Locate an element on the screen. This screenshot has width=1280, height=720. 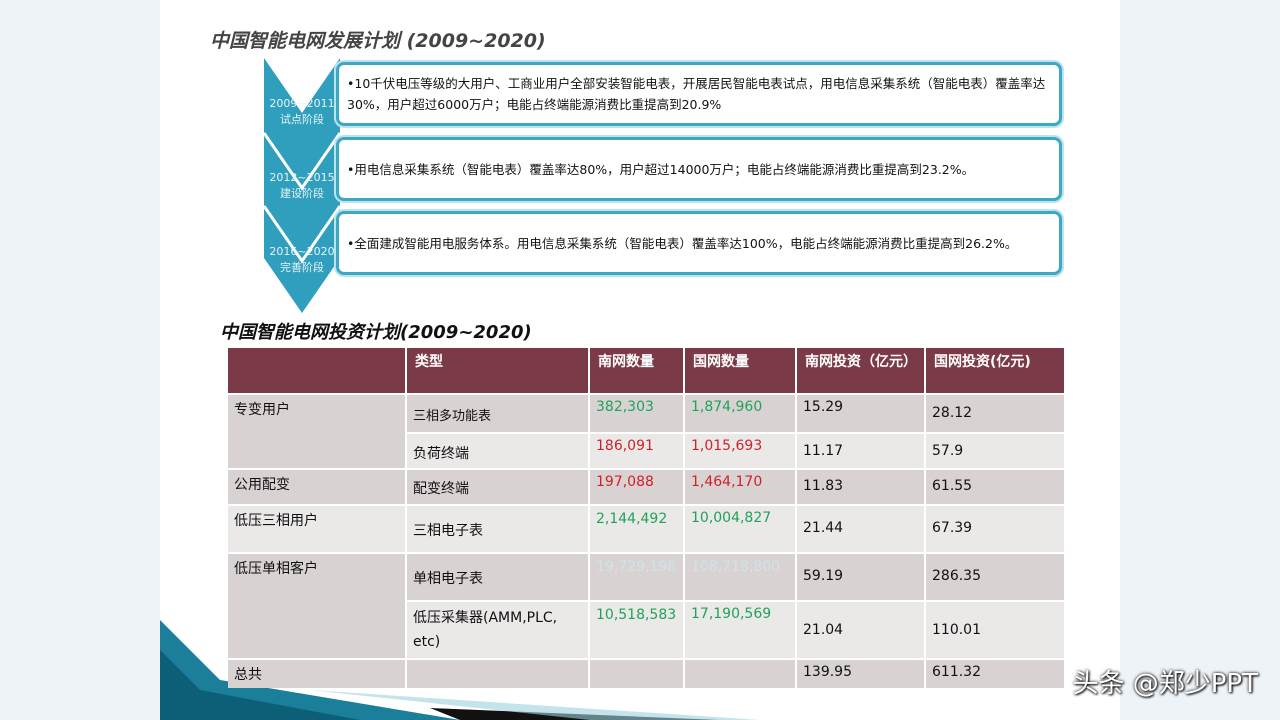
group-cell: 低压三相用户 is located at coordinates (276, 521).